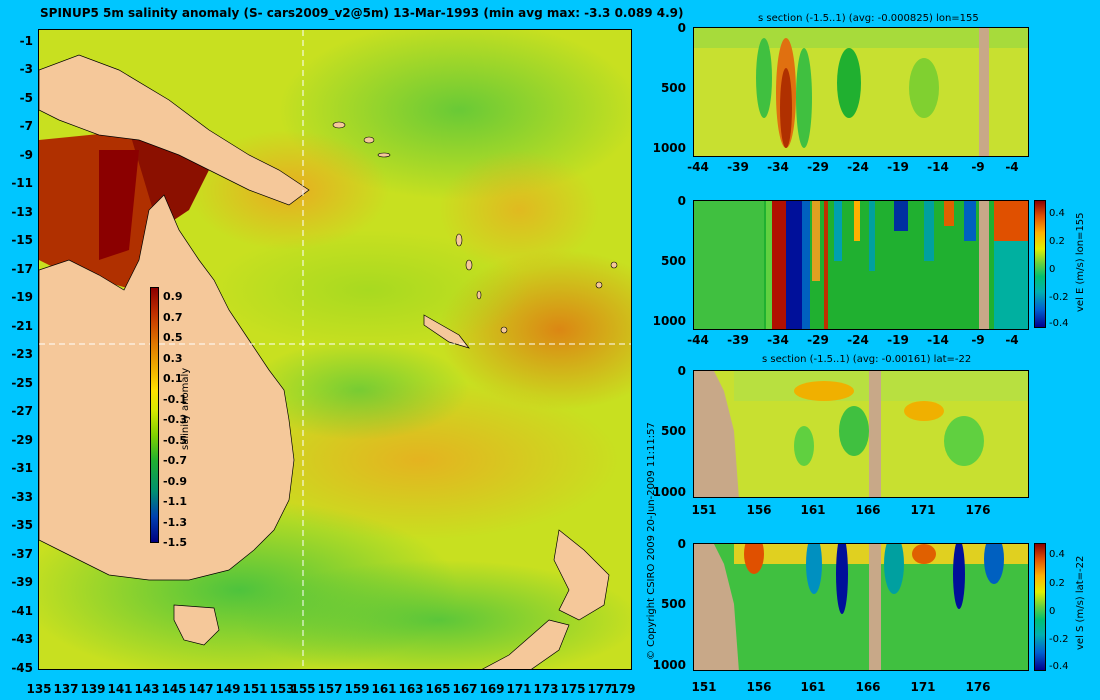 This screenshot has width=1100, height=700. I want to click on lon-tick: 165, so click(438, 689).